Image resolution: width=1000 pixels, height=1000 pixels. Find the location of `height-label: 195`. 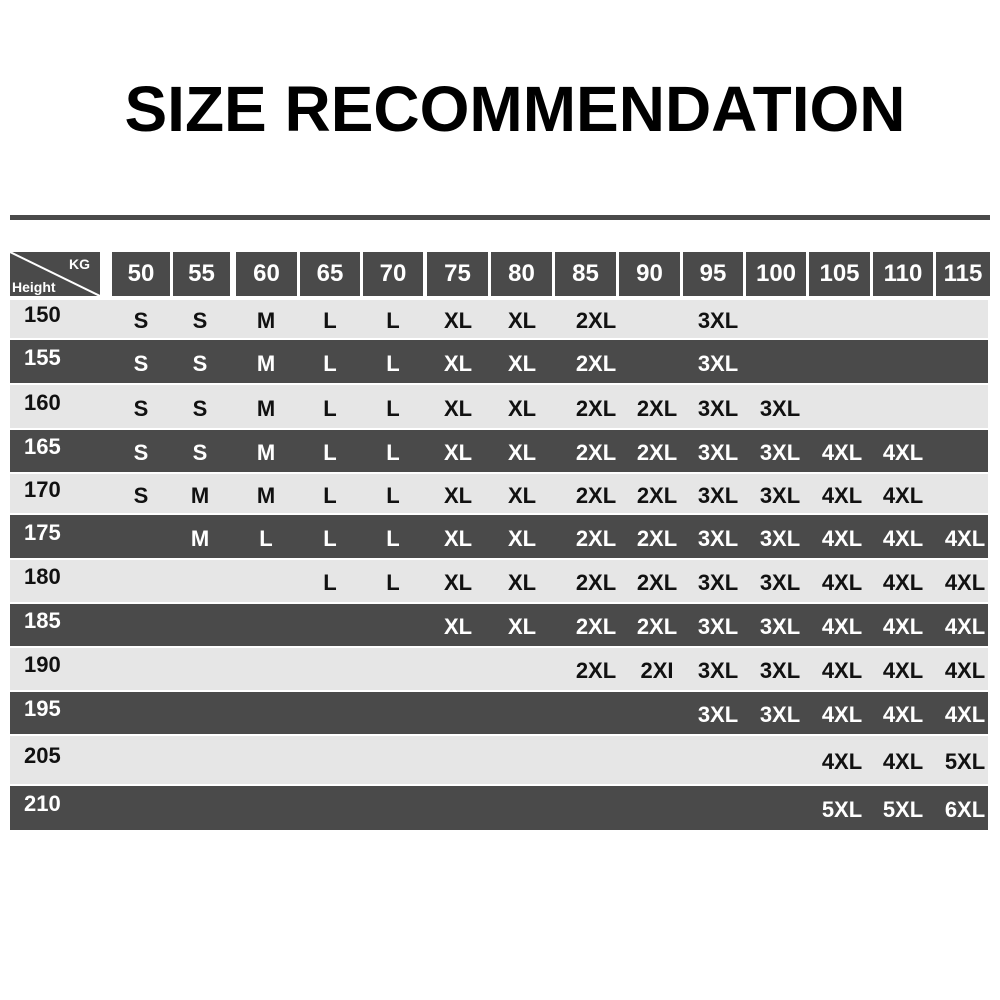

height-label: 195 is located at coordinates (42, 708).